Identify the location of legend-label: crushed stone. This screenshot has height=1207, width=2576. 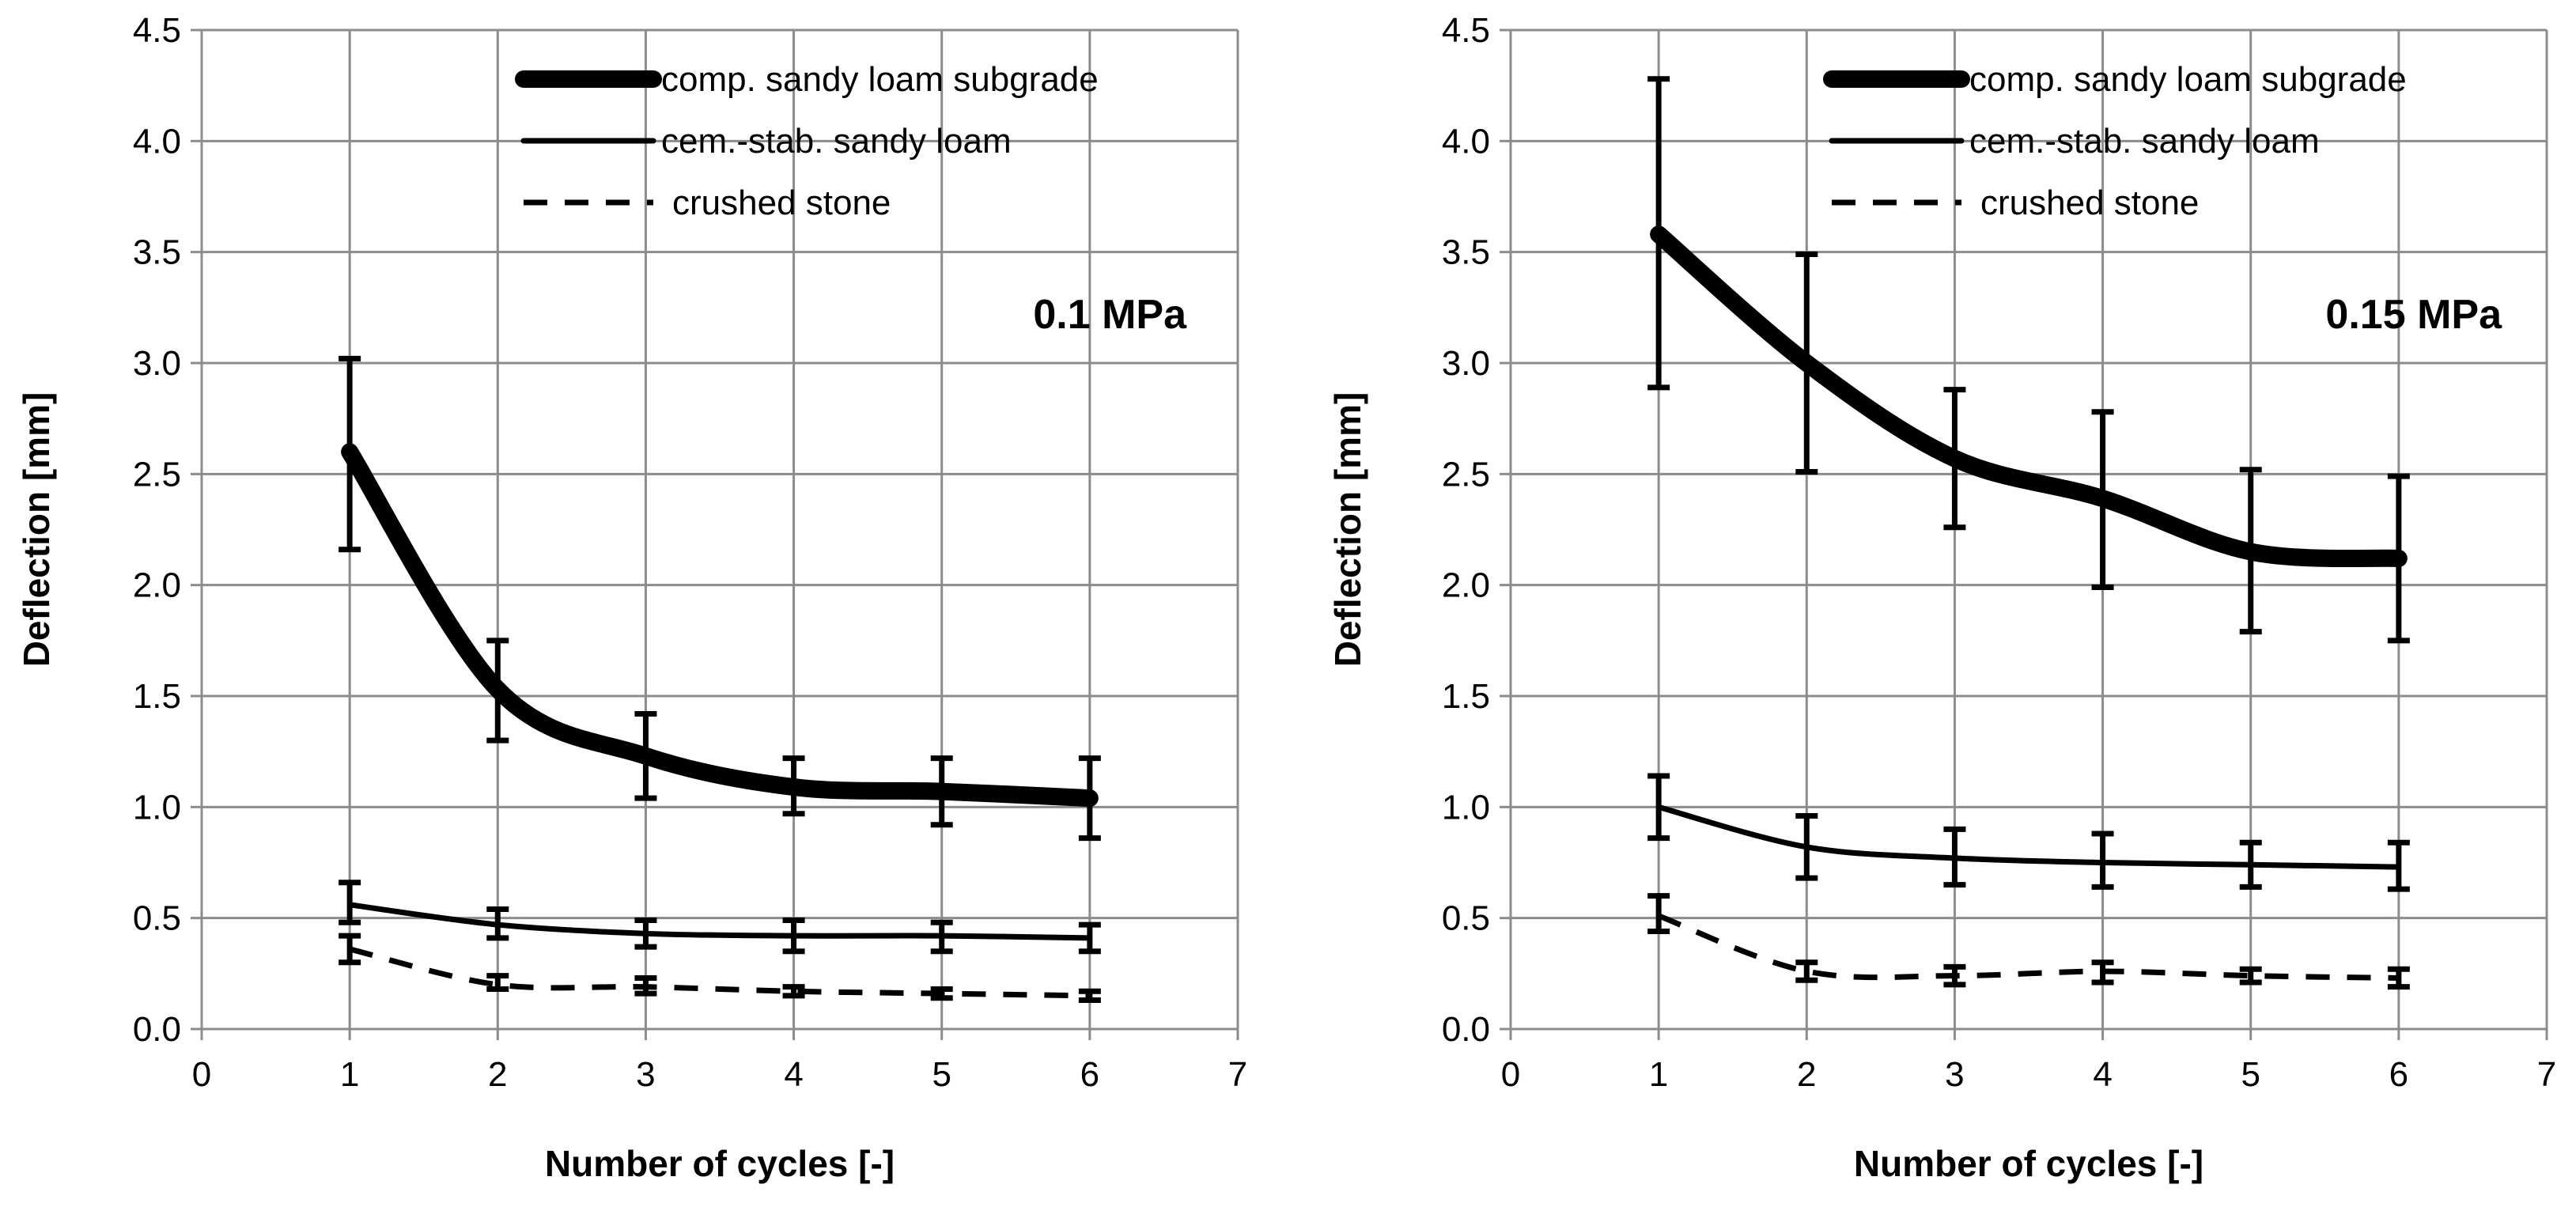
(2090, 203).